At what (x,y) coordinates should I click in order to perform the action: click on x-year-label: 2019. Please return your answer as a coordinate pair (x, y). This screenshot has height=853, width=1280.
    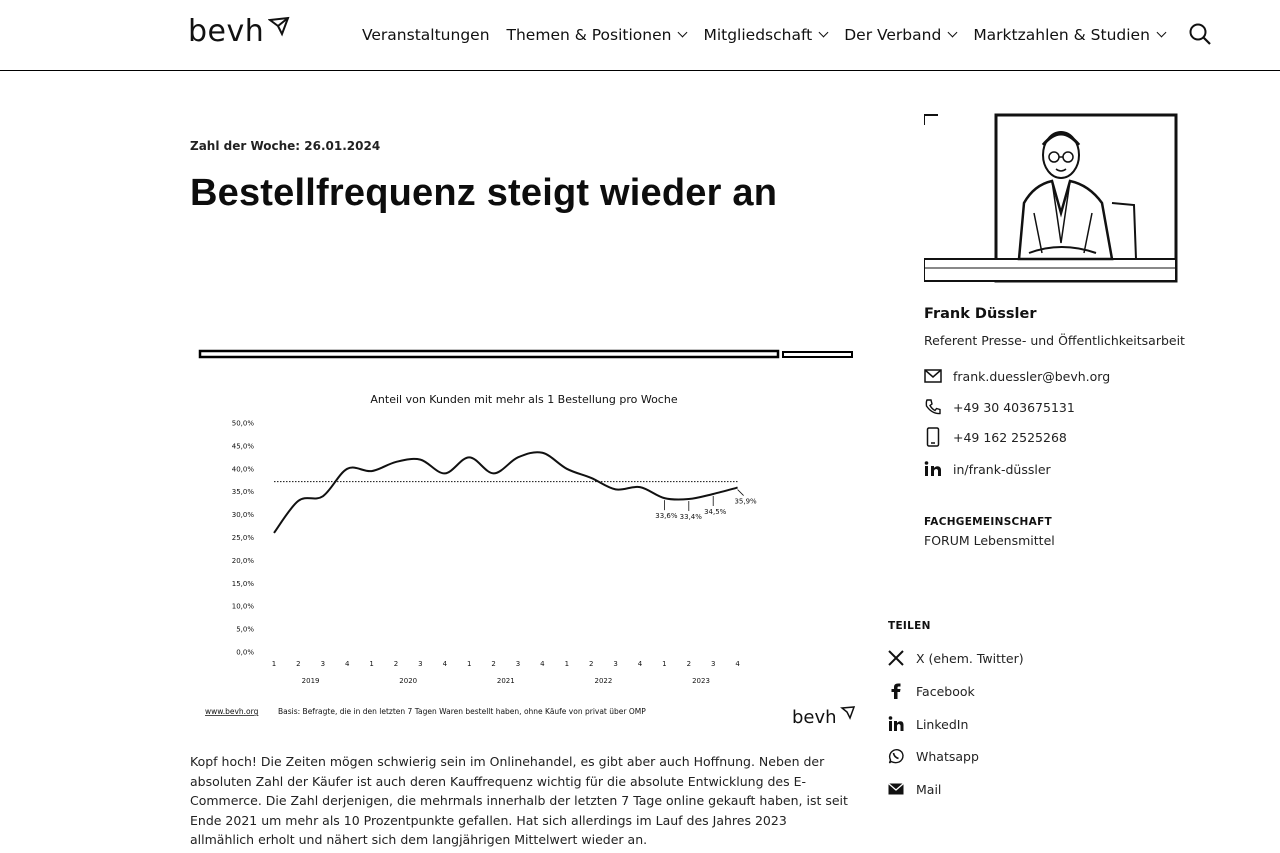
    Looking at the image, I should click on (311, 681).